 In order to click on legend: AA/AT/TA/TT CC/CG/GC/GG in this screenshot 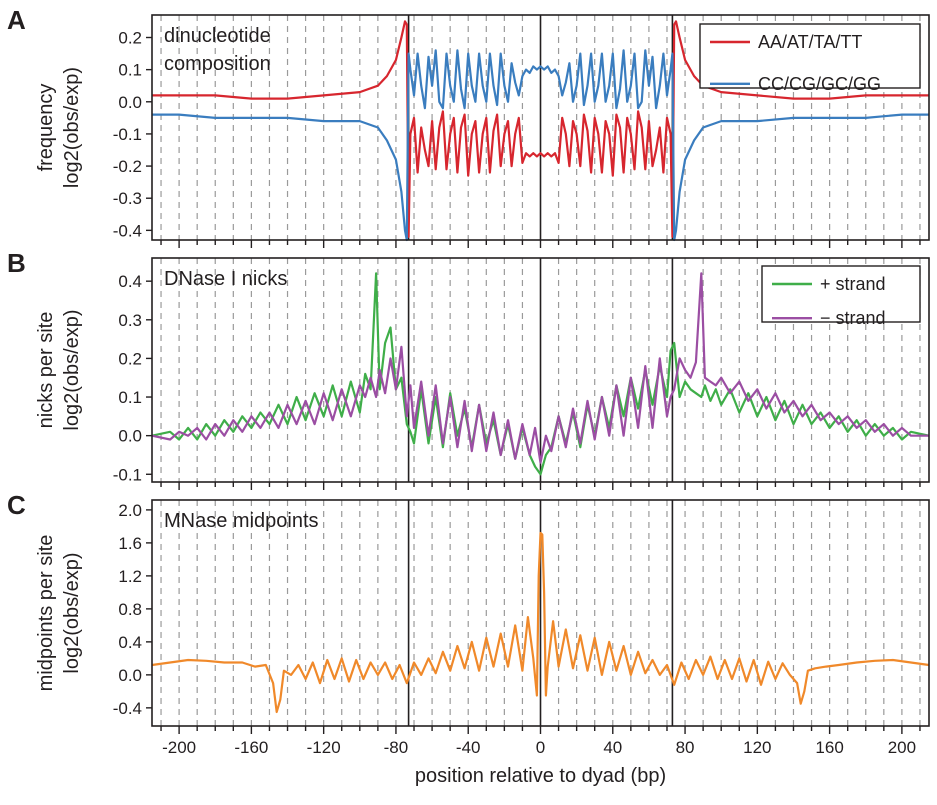, I will do `click(810, 58)`.